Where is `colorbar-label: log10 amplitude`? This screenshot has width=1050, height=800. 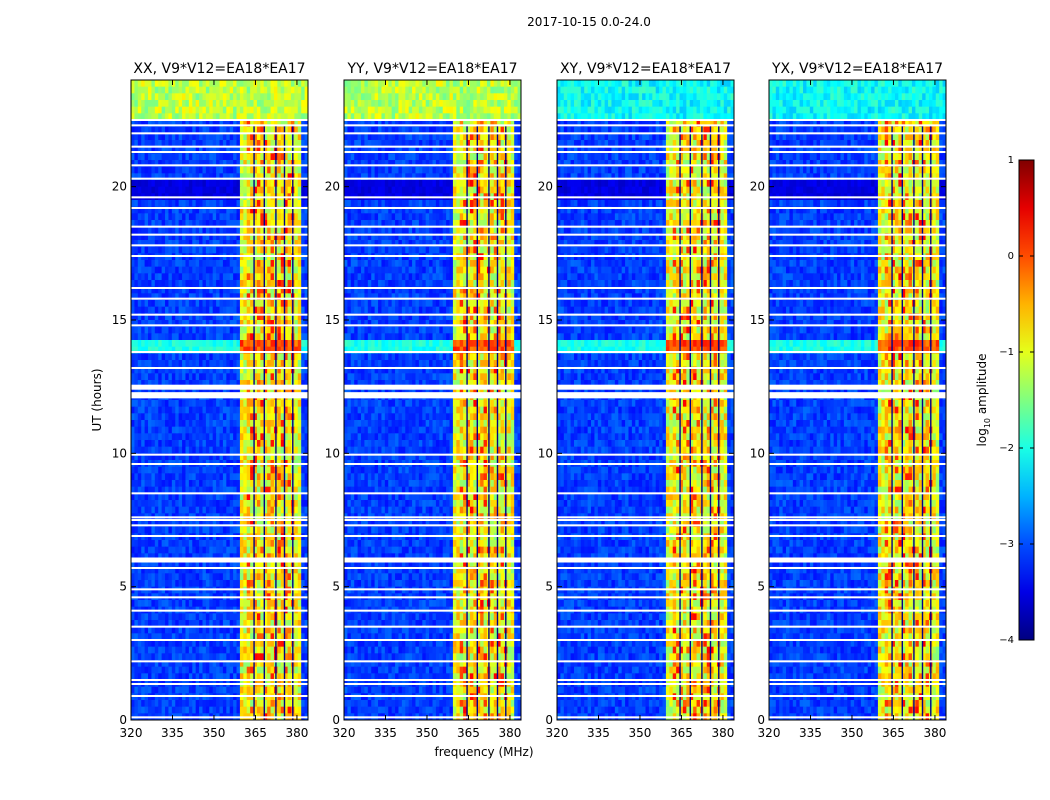
colorbar-label: log10 amplitude is located at coordinates (983, 400).